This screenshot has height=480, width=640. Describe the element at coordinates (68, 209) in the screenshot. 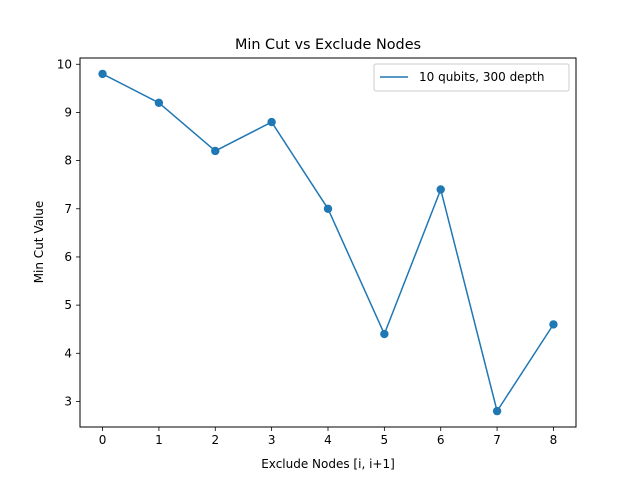

I see `y-tick-label: 7` at that location.